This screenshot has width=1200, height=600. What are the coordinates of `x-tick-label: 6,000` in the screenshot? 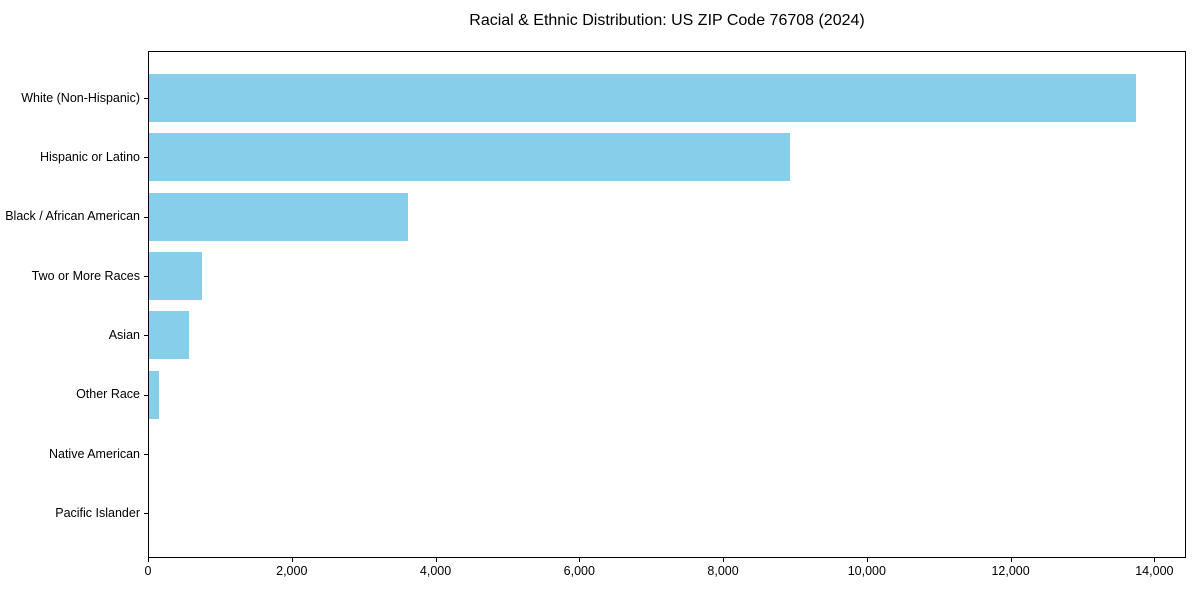 It's located at (579, 571).